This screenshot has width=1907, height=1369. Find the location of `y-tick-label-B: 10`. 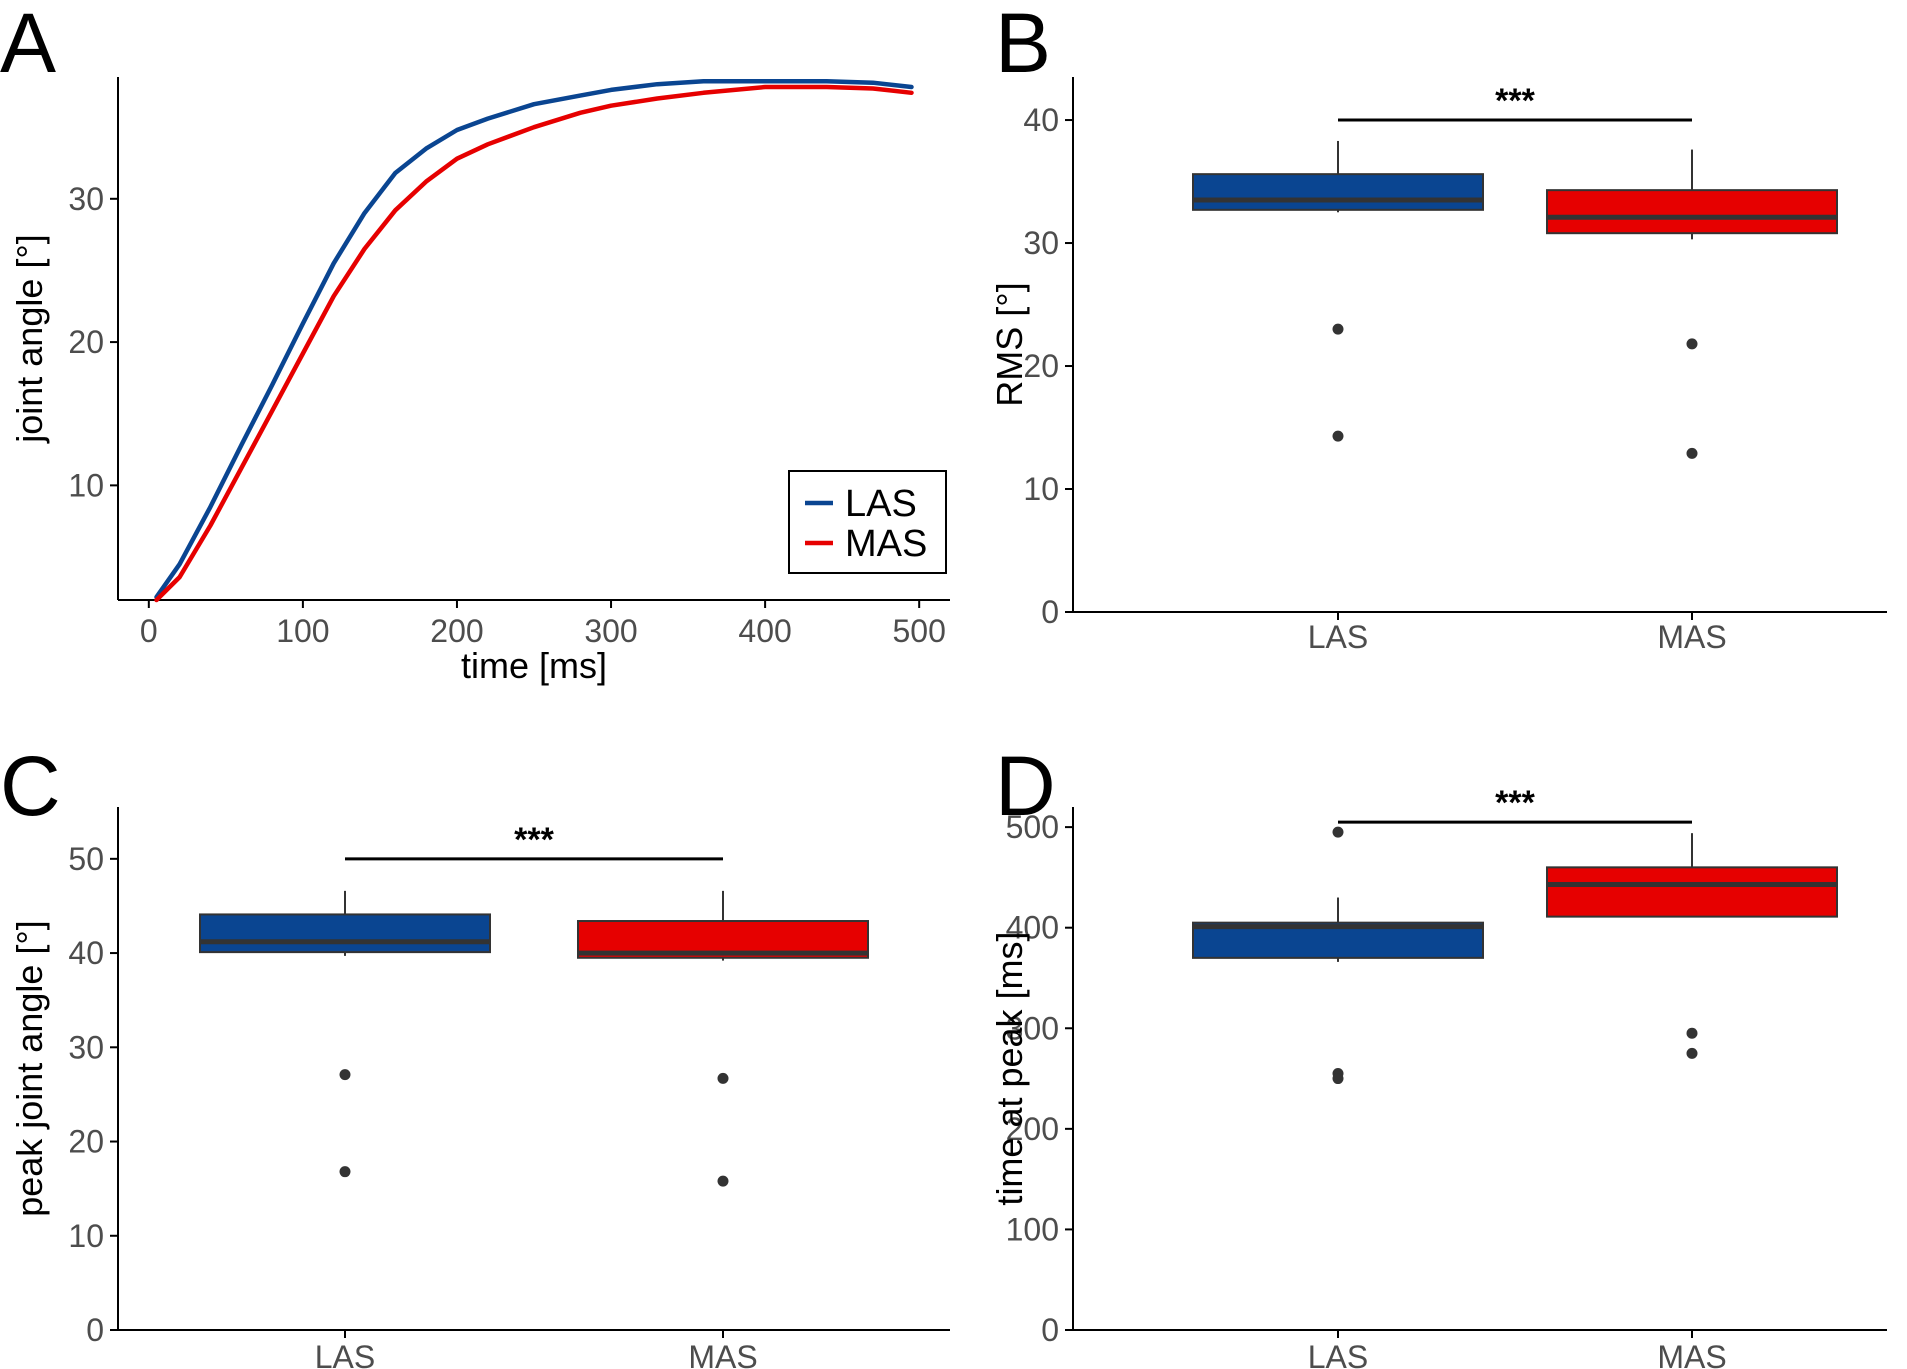

y-tick-label-B: 10 is located at coordinates (1041, 489).